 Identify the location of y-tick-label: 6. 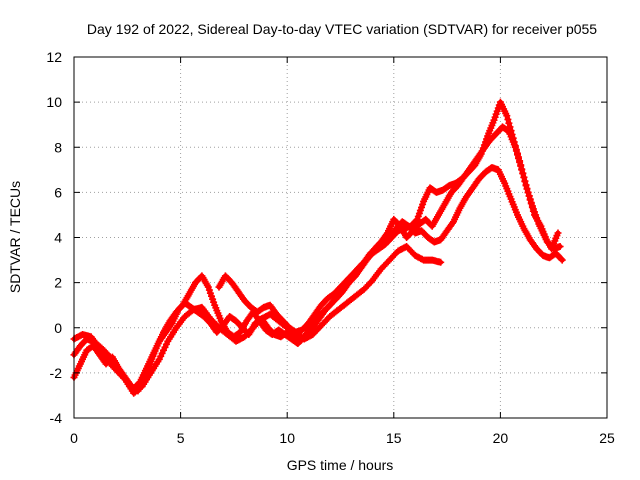
(58, 192).